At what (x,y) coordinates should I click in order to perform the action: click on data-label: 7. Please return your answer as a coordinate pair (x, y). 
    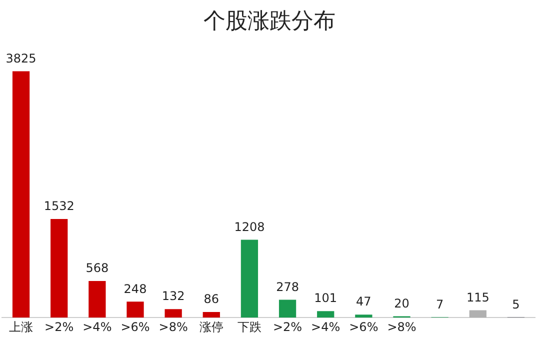
    Looking at the image, I should click on (440, 304).